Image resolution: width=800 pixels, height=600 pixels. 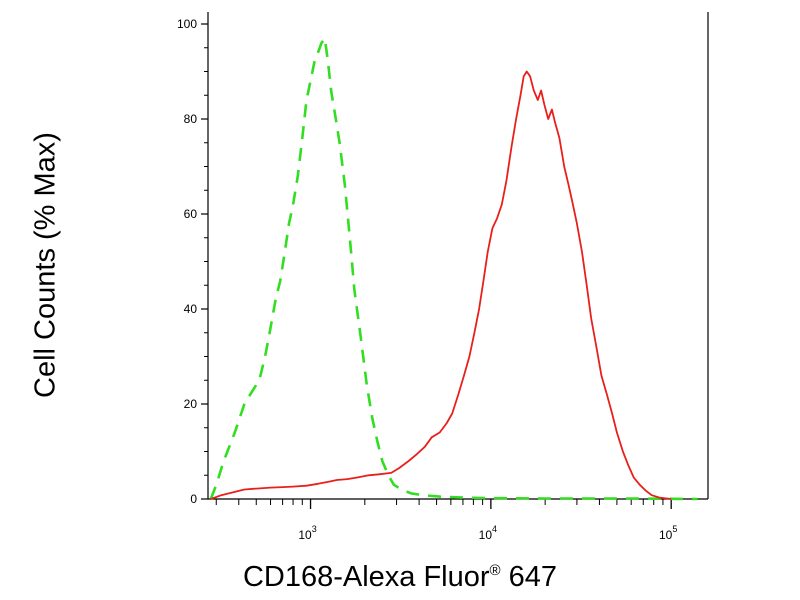 What do you see at coordinates (191, 214) in the screenshot?
I see `y-tick-label: 60` at bounding box center [191, 214].